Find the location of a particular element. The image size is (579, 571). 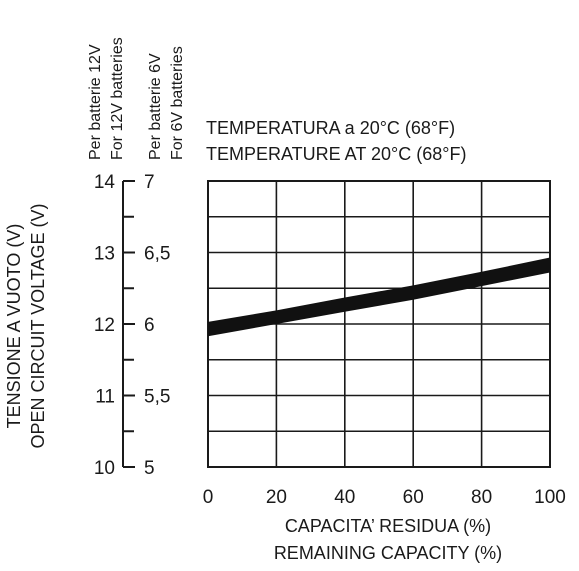

y-tick-label-12v-4: 14 is located at coordinates (105, 182).